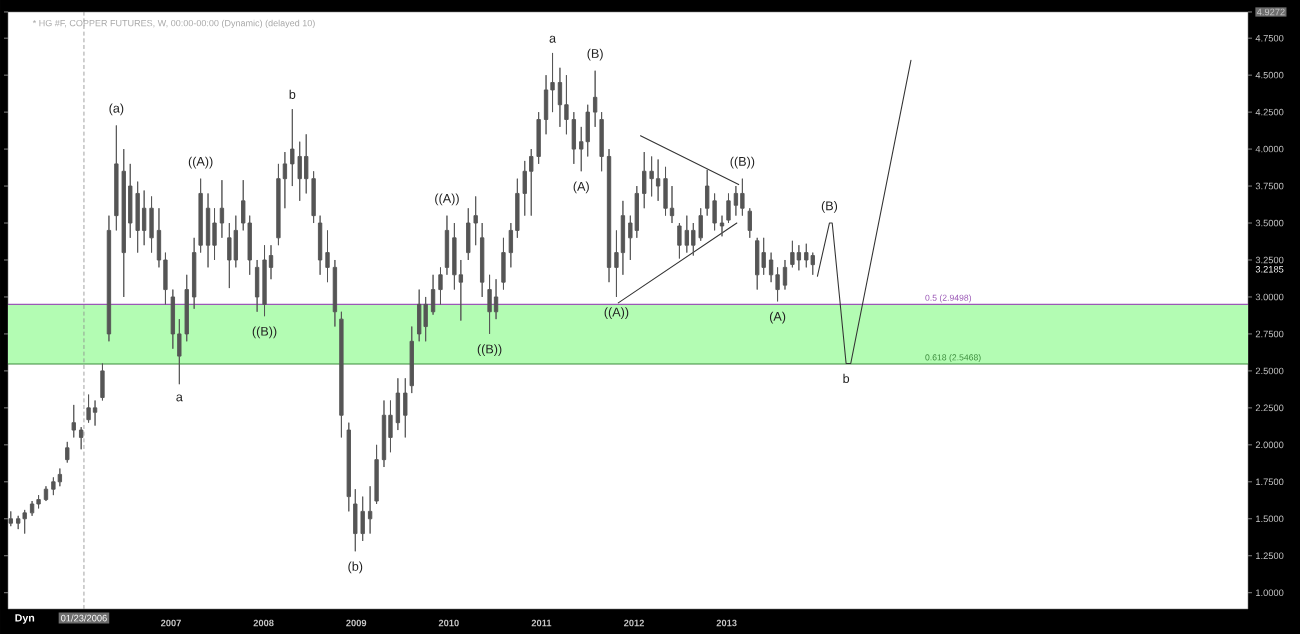 The height and width of the screenshot is (634, 1300). What do you see at coordinates (173, 24) in the screenshot?
I see `text: * HG #F, COPPER FUTURES, W, 00:00-00:00 (Dynamic) (delayed 10)` at bounding box center [173, 24].